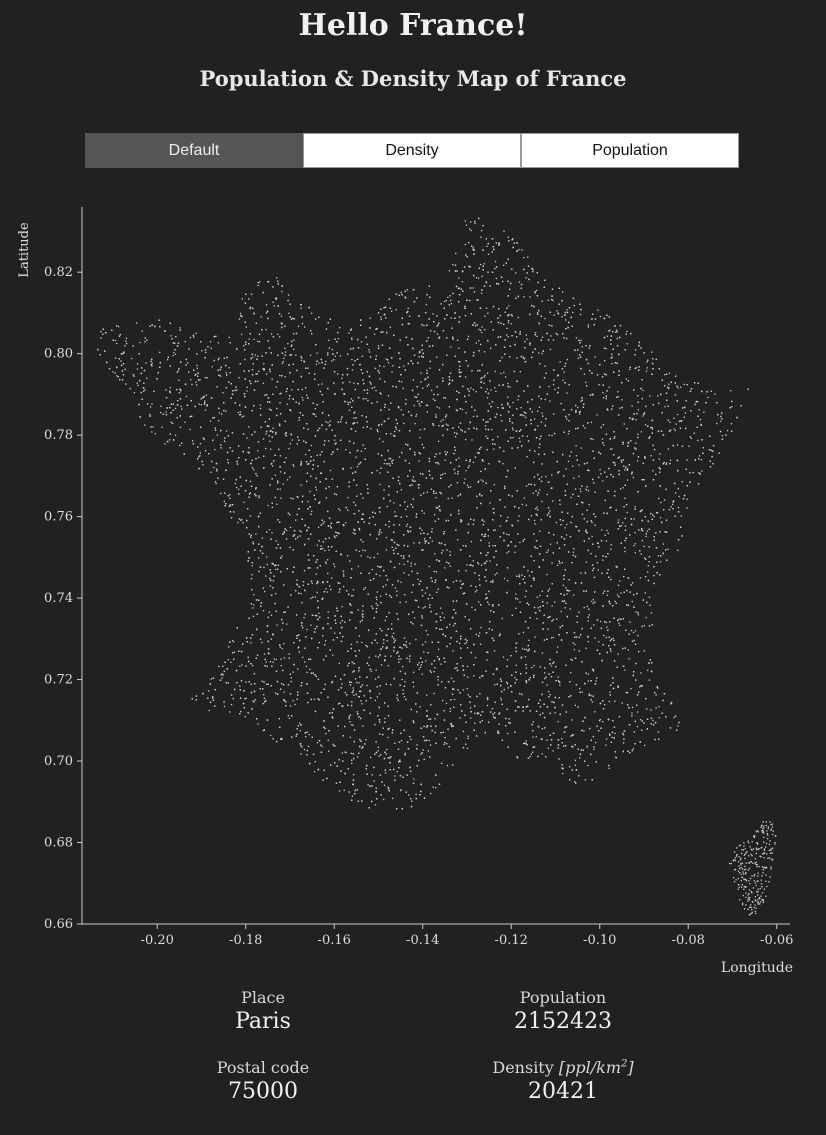 This screenshot has width=826, height=1135. I want to click on default-view-button: Default, so click(194, 150).